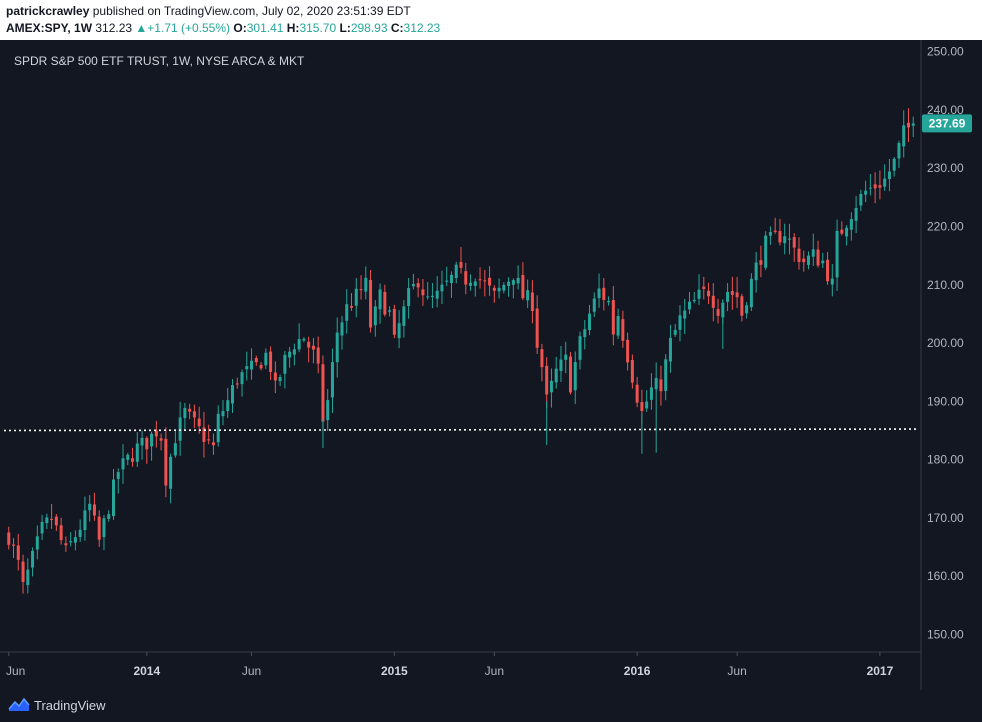  What do you see at coordinates (141, 28) in the screenshot?
I see `change-arrow-icon: ▲` at bounding box center [141, 28].